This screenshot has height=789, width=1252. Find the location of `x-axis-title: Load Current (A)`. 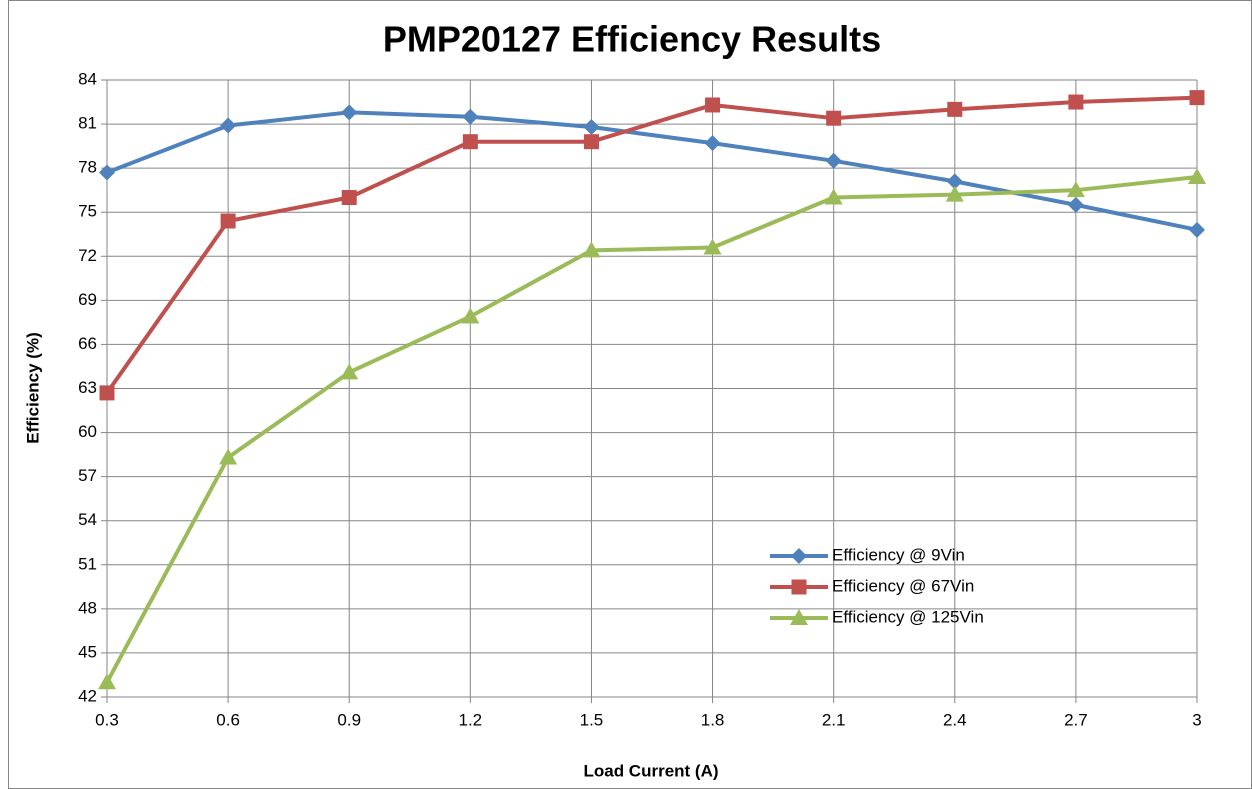

x-axis-title: Load Current (A) is located at coordinates (650, 770).